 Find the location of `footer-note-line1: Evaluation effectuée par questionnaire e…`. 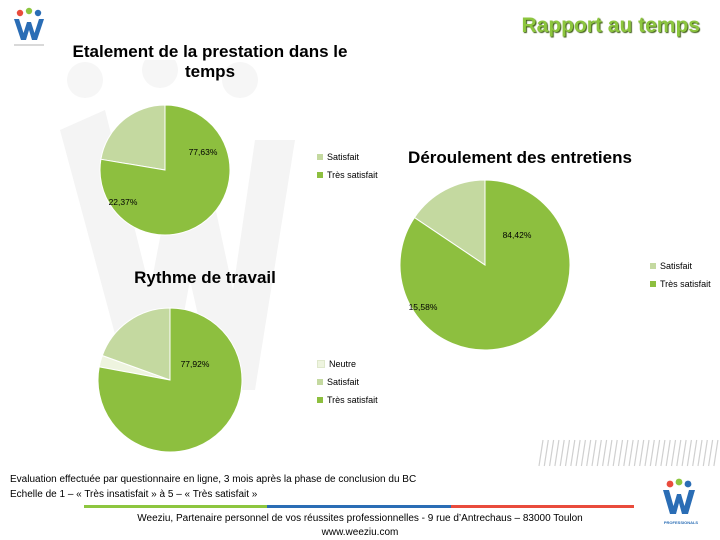

footer-note-line1: Evaluation effectuée par questionnaire e… is located at coordinates (213, 479).